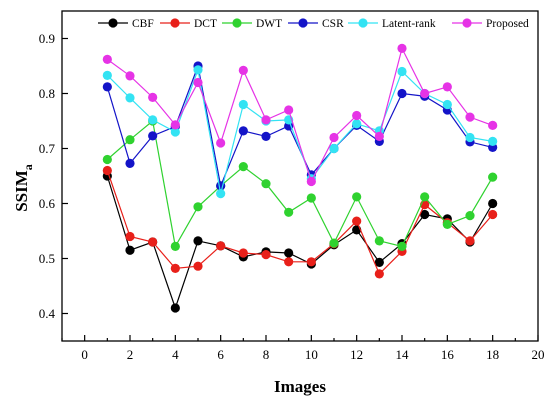 This screenshot has height=402, width=550. Describe the element at coordinates (130, 354) in the screenshot. I see `x-tick-label: 2` at that location.